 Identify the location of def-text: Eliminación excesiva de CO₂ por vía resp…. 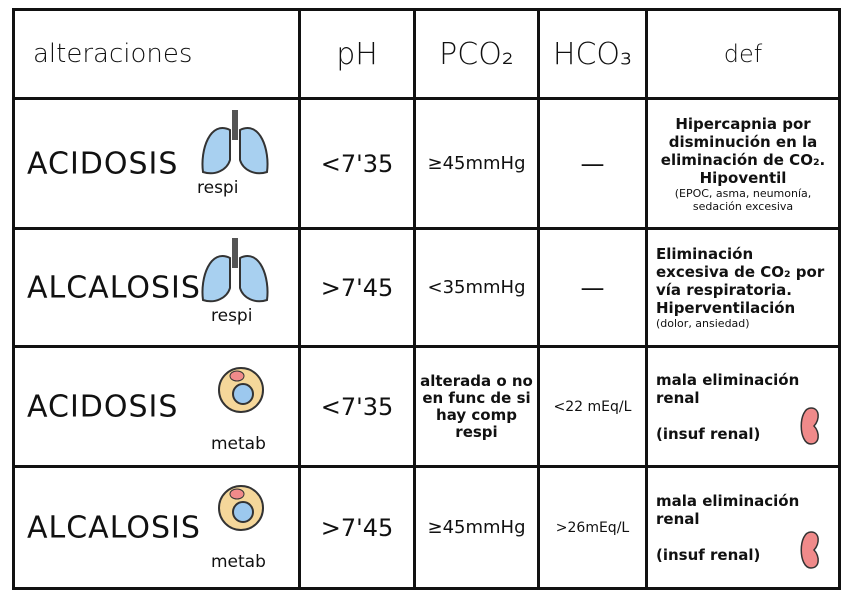
(740, 281).